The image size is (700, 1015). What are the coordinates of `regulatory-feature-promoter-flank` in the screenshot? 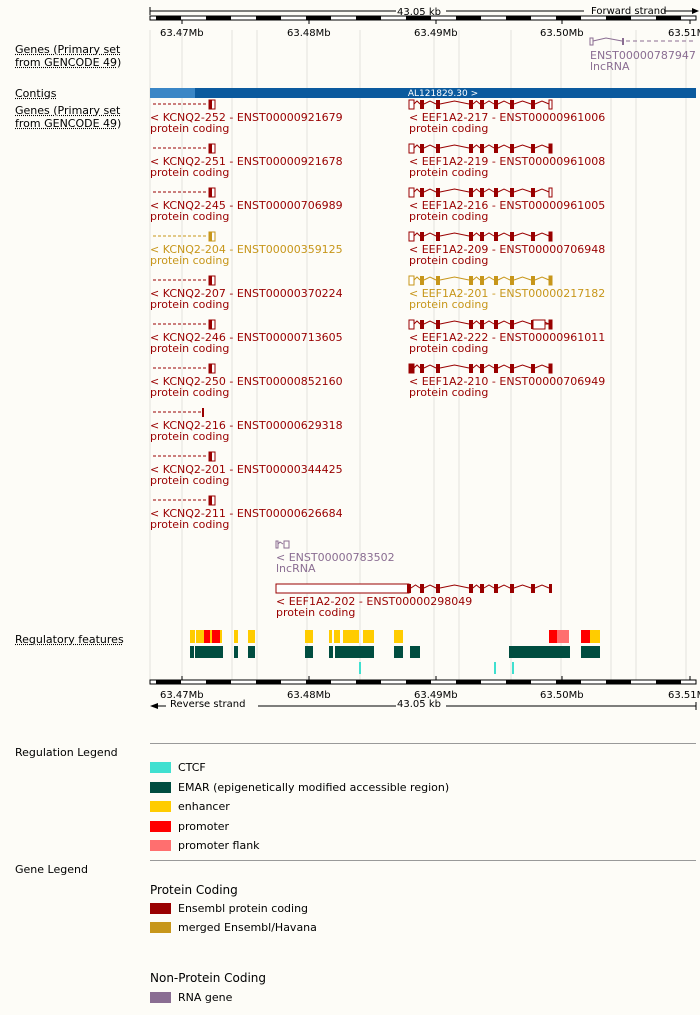 It's located at (563, 636).